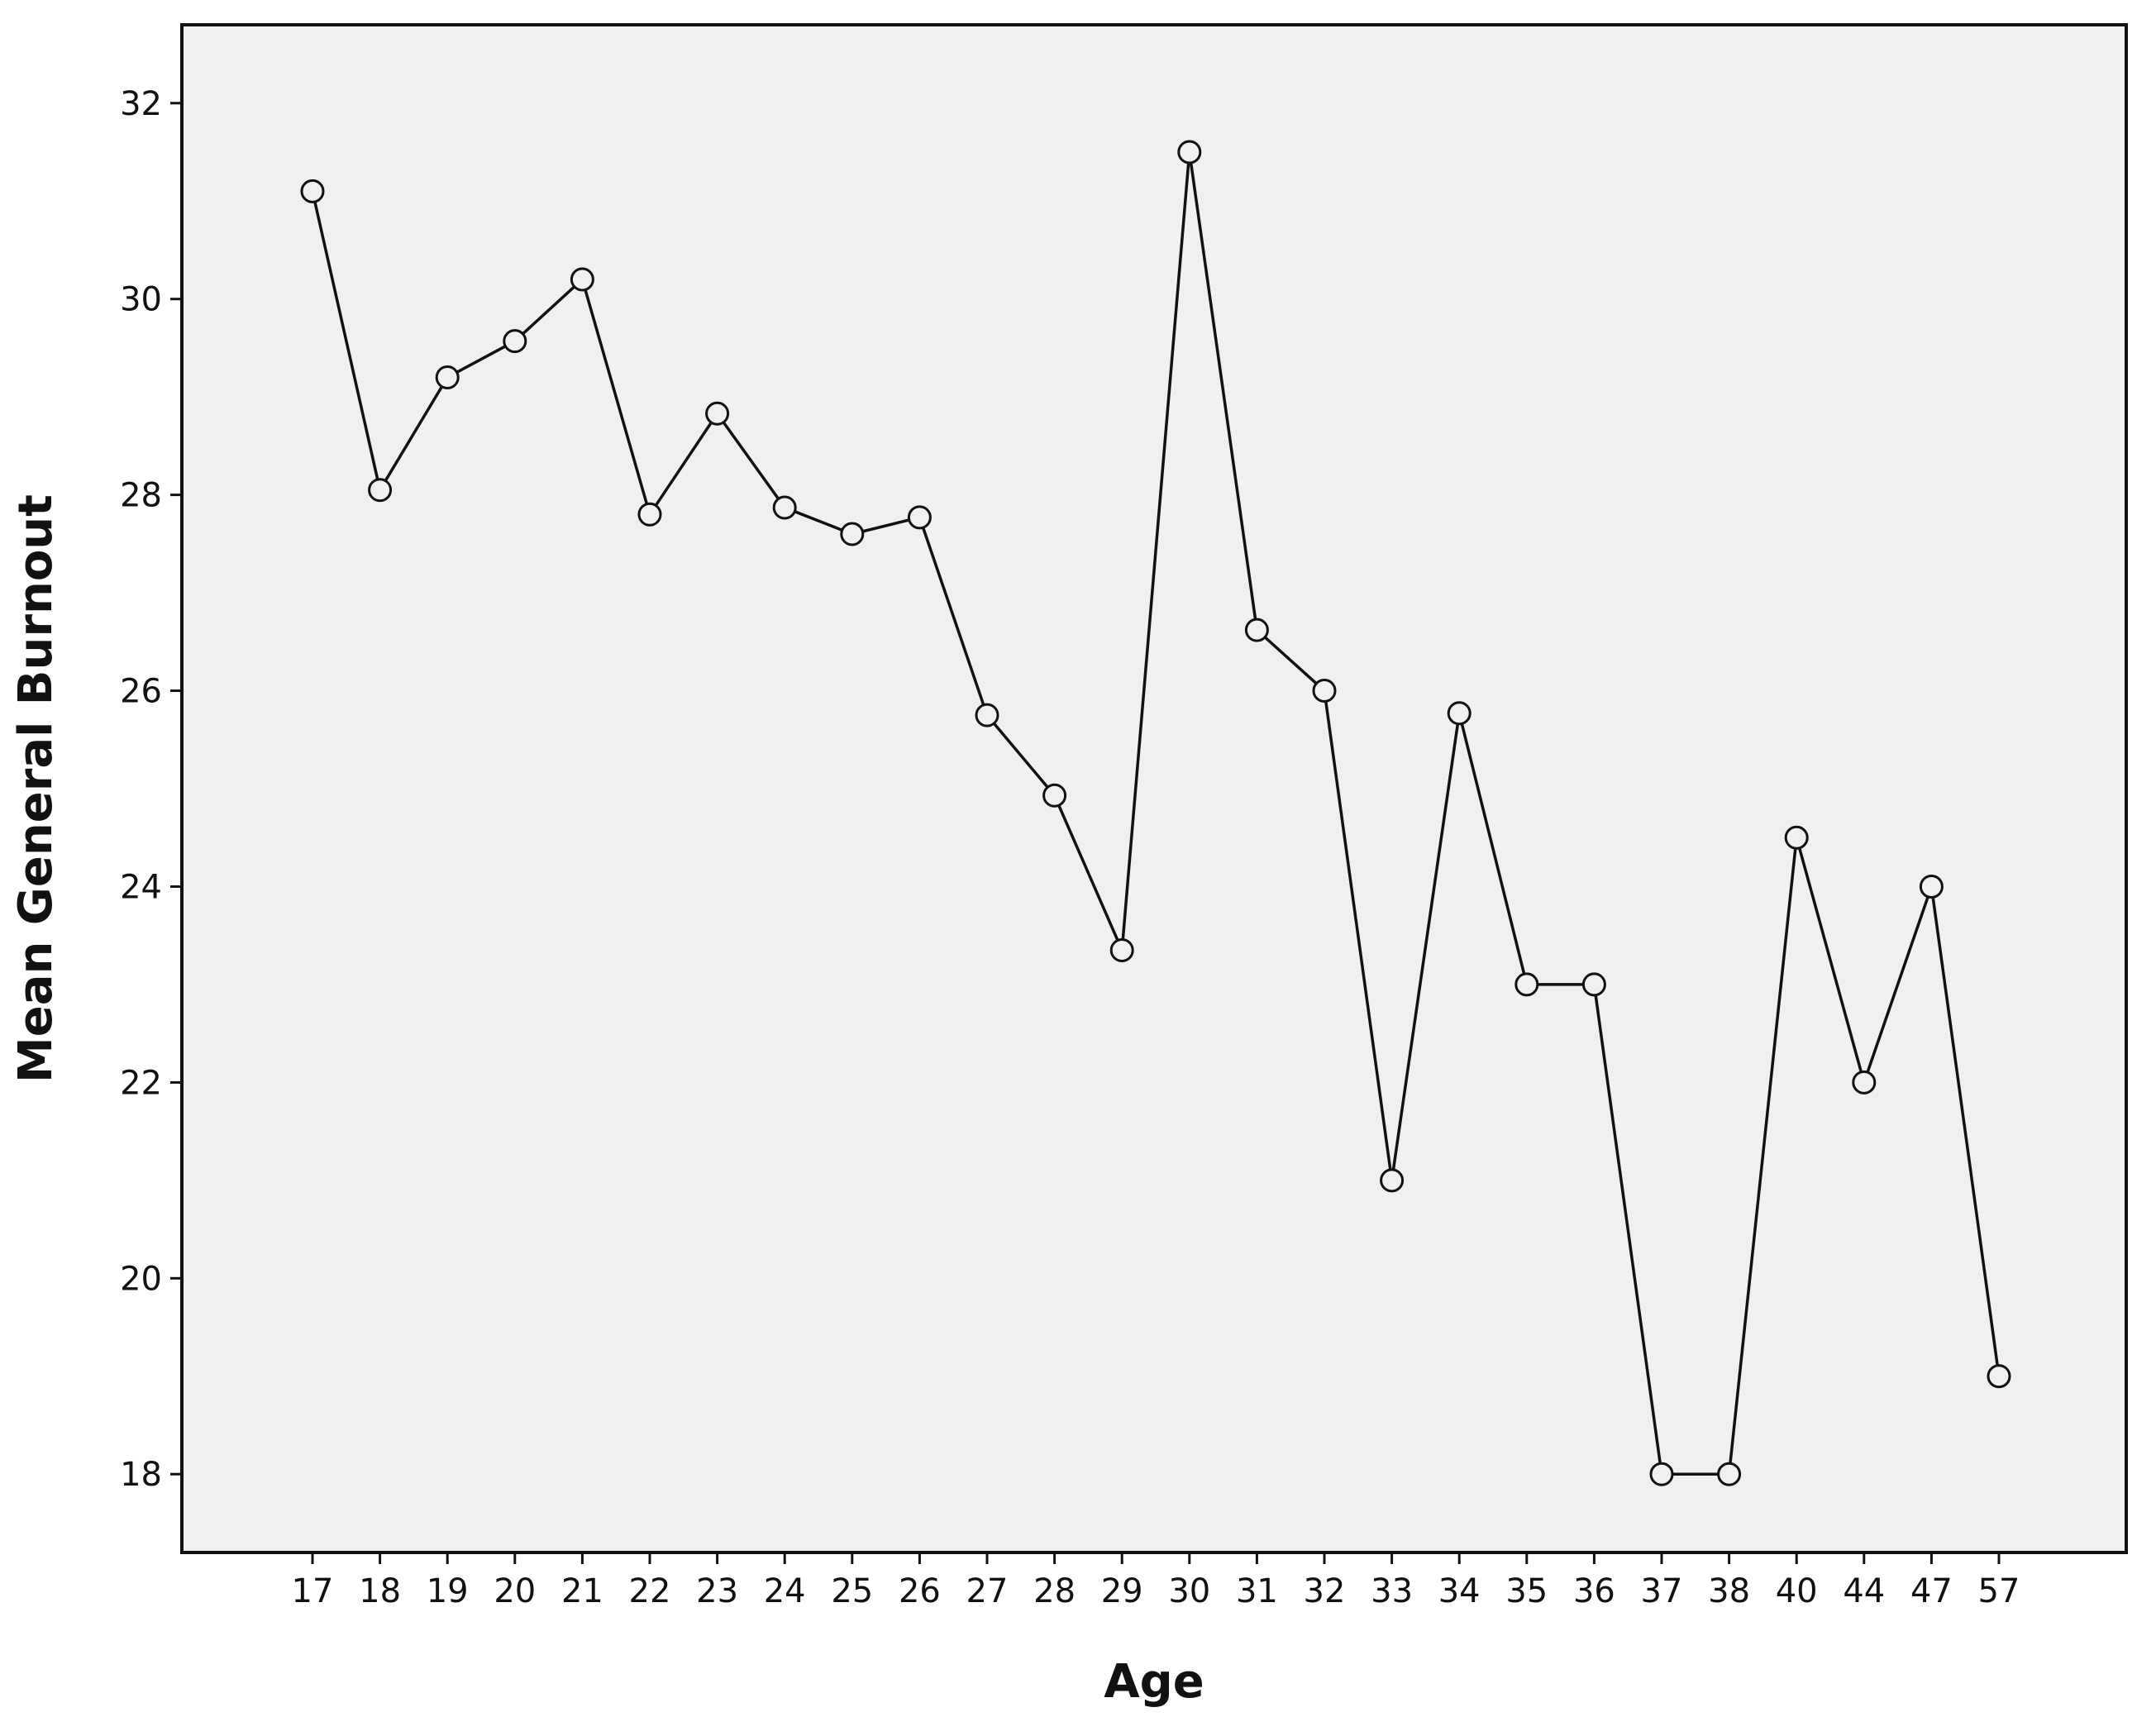 This screenshot has width=2156, height=1717. Describe the element at coordinates (852, 1591) in the screenshot. I see `x-tick-label: 25` at that location.